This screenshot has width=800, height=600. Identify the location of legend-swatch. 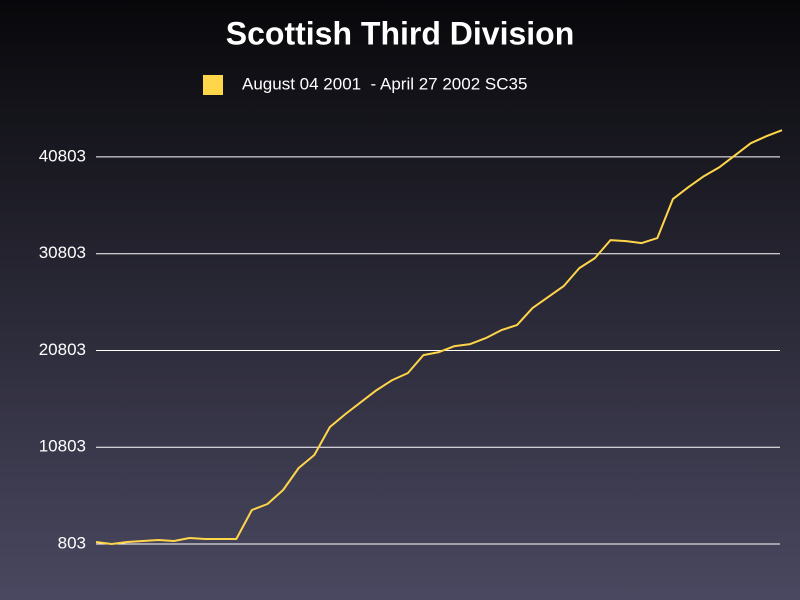
(213, 85).